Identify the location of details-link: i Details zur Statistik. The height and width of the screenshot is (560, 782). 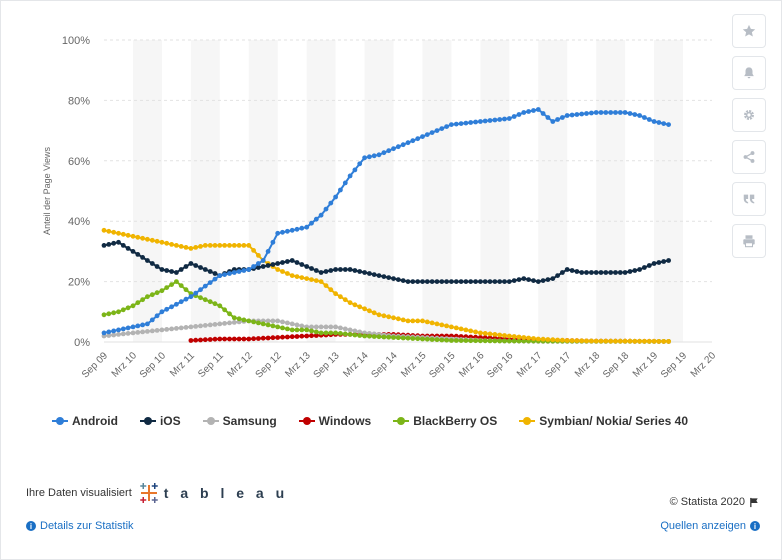
(80, 526).